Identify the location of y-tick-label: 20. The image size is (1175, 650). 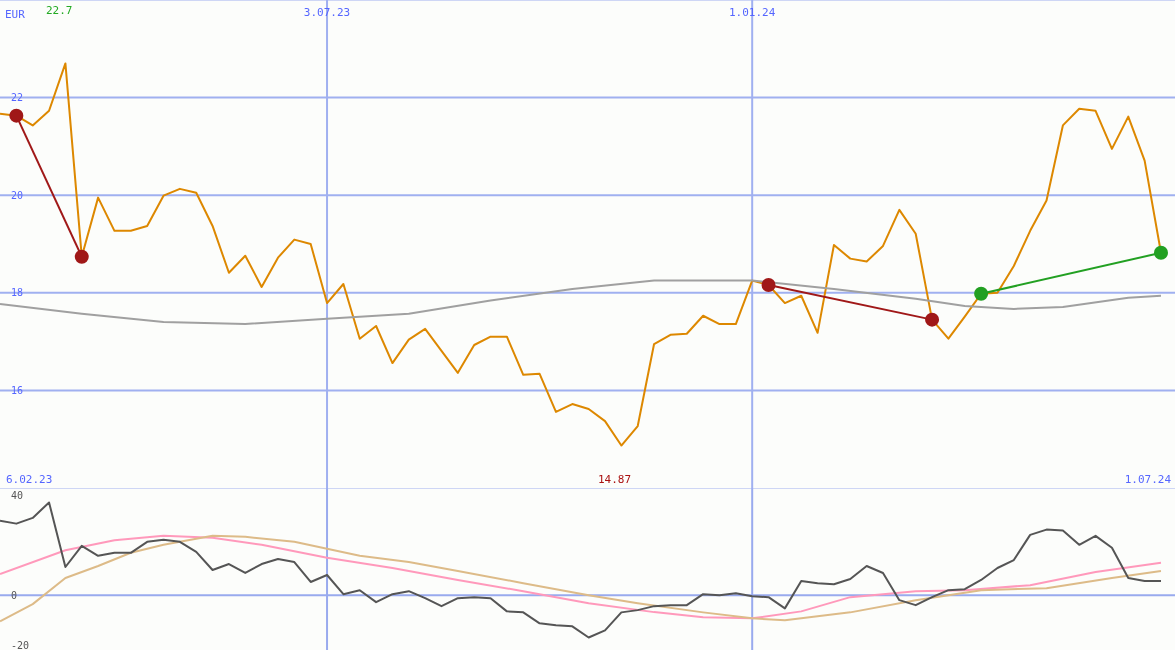
(17, 195).